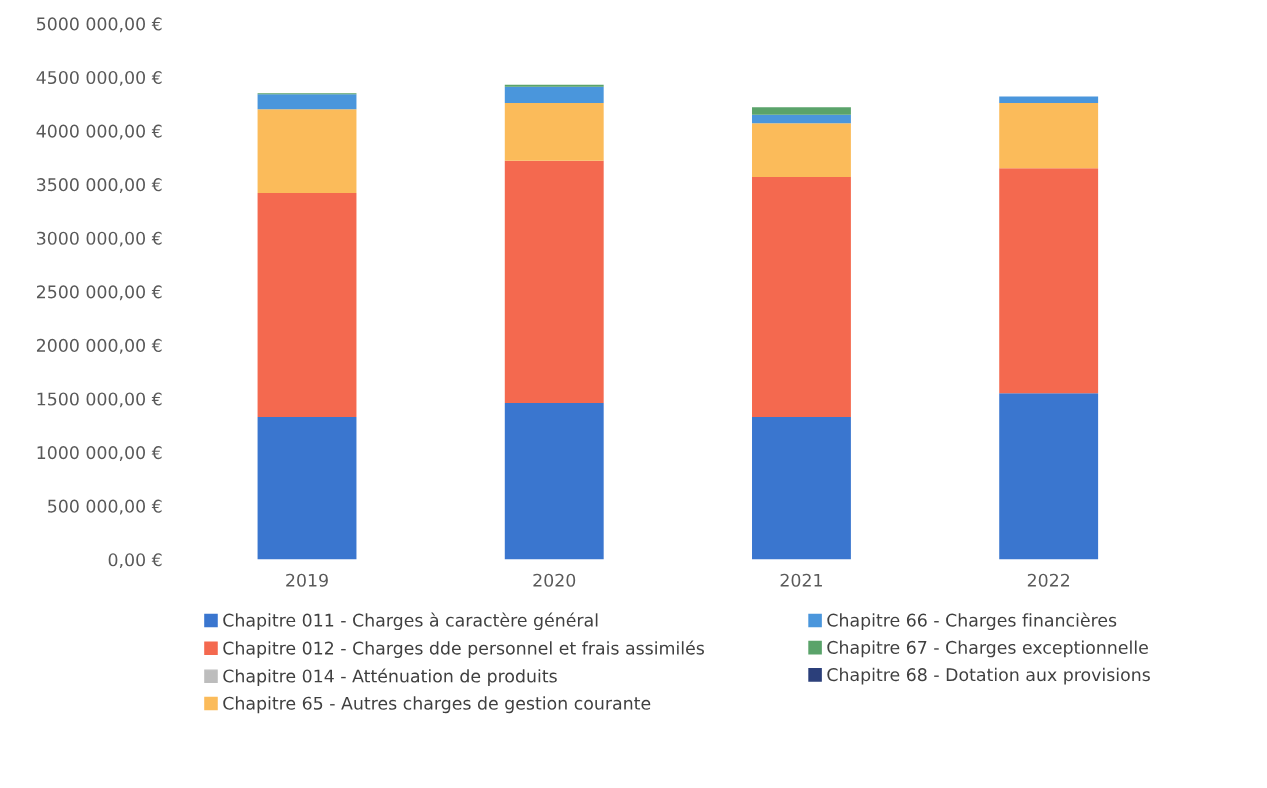  Describe the element at coordinates (410, 621) in the screenshot. I see `legend-label: Chapitre 011 - Charges à caractère général` at that location.